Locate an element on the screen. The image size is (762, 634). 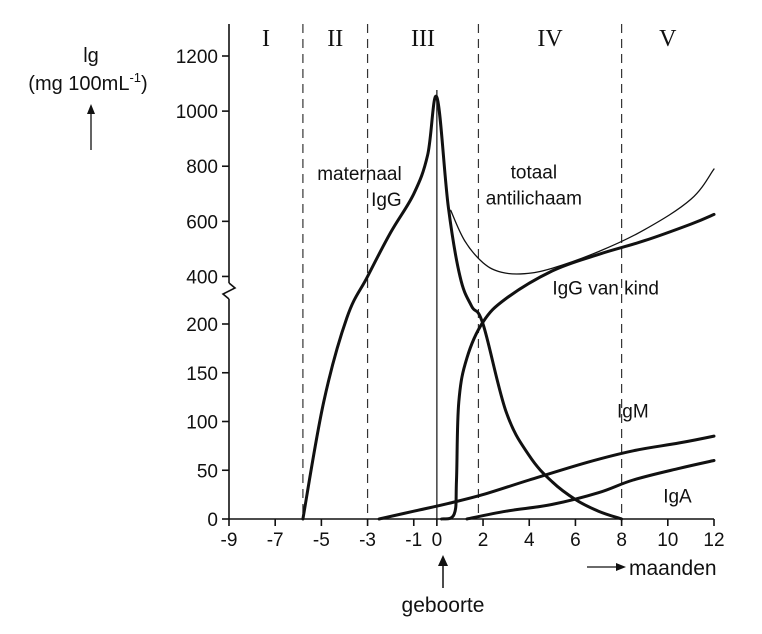
y-tick-label-150: 150 is located at coordinates (202, 374).